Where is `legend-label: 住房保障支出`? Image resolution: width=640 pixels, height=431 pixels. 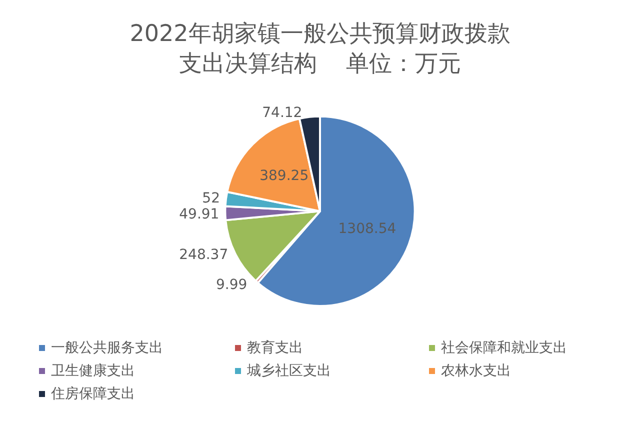 legend-label: 住房保障支出 is located at coordinates (92, 394).